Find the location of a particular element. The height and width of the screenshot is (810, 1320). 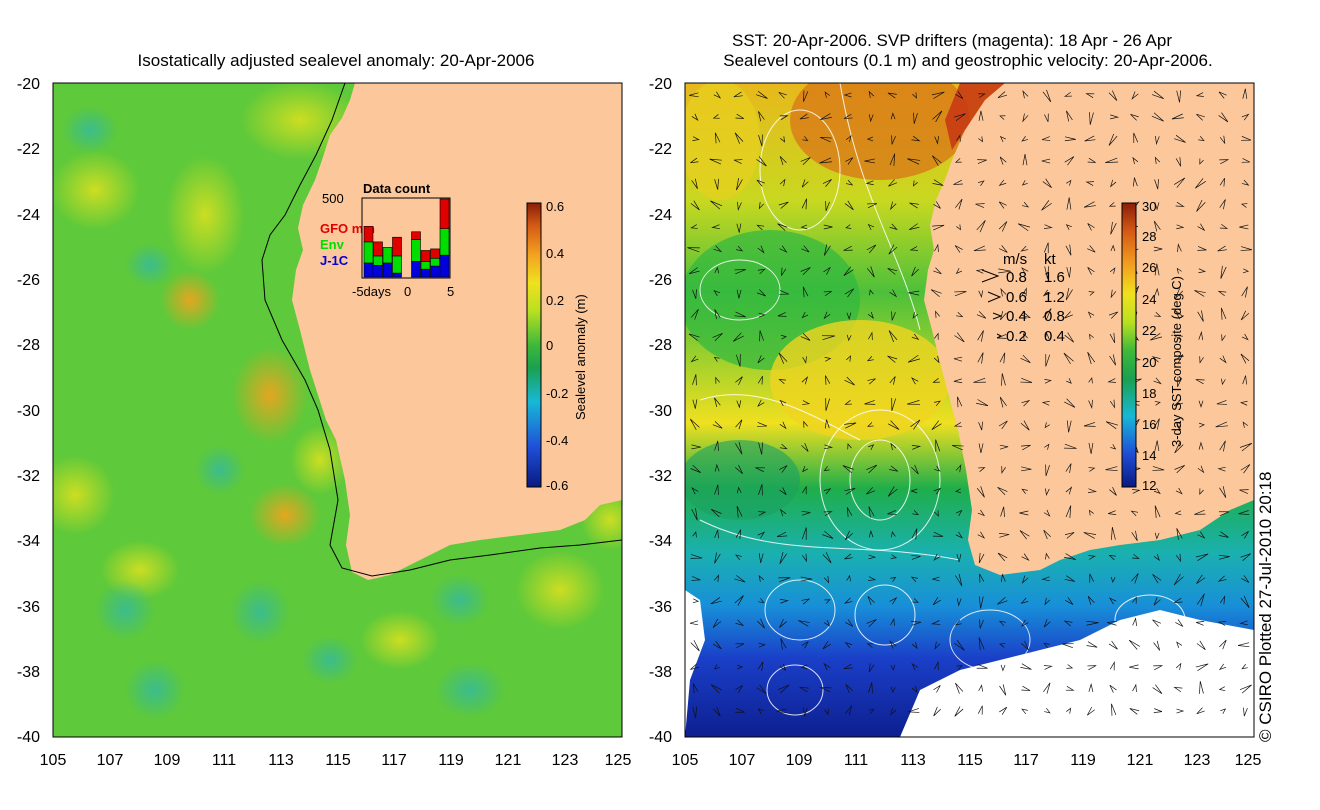

right-x-tick: 121 is located at coordinates (1140, 760).